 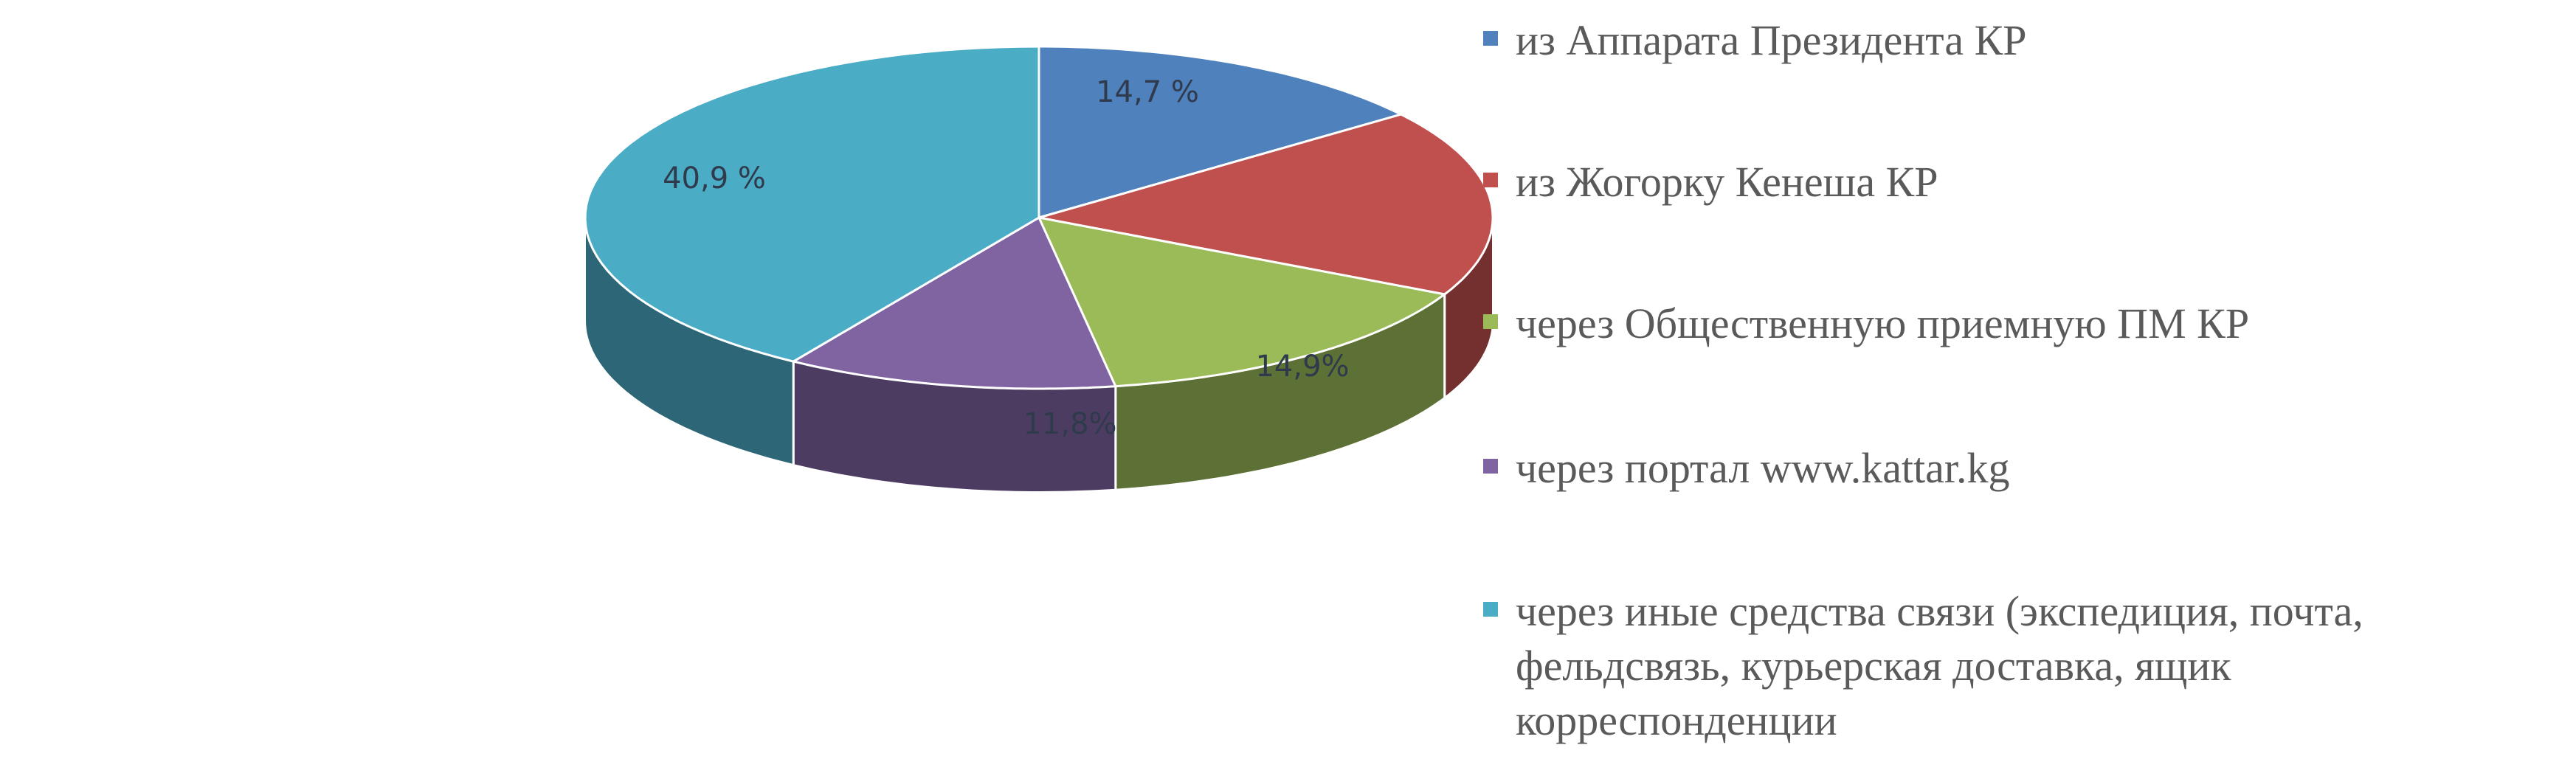 I want to click on pie-labels: 14,7 % 14,9% 11,8% 40,9 %, so click(x=1006, y=258).